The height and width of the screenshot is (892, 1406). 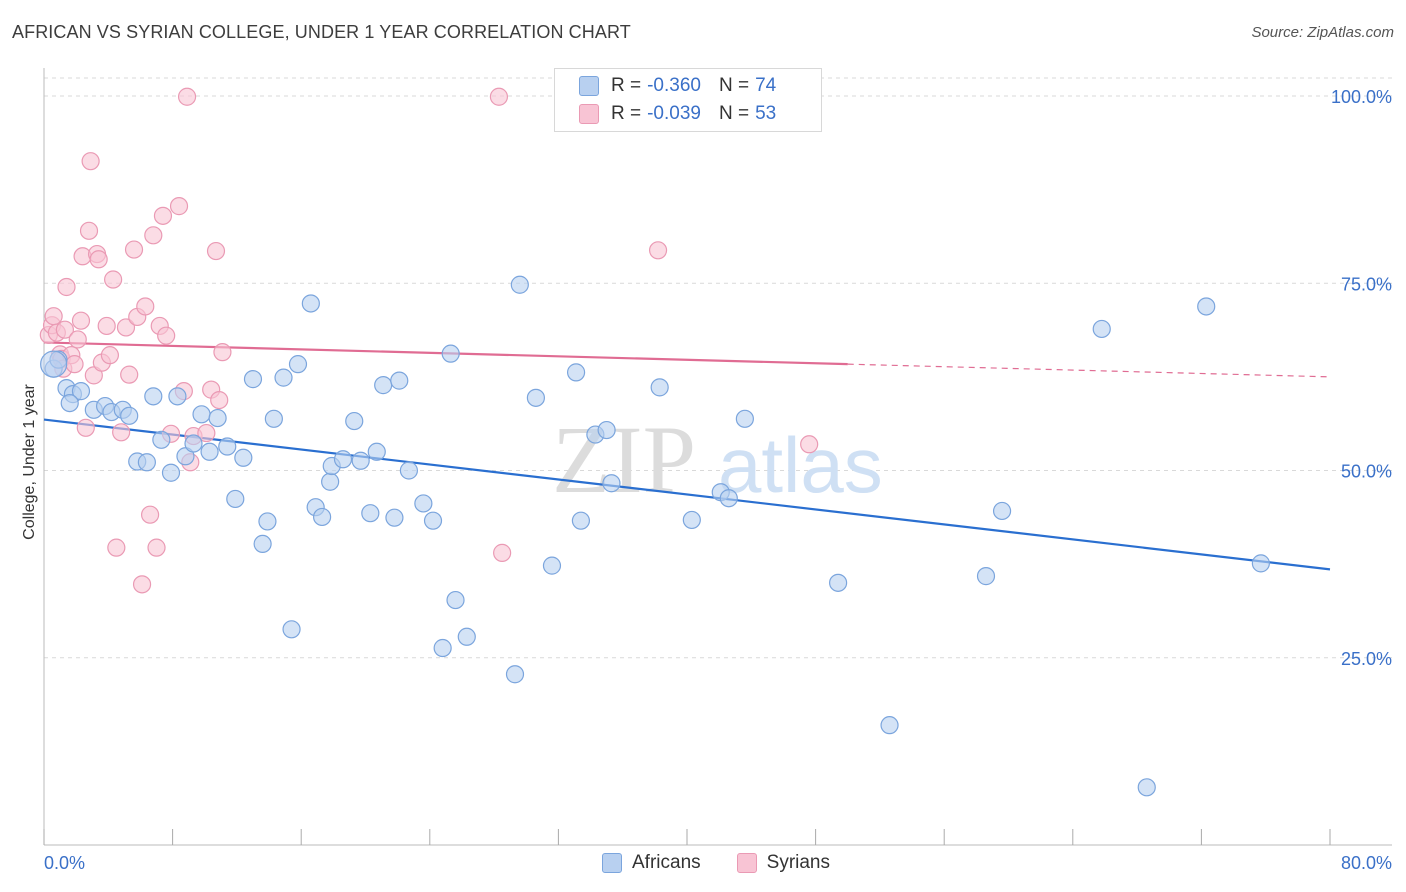 I want to click on y-tick-label: 25.0%, so click(x=1366, y=659).